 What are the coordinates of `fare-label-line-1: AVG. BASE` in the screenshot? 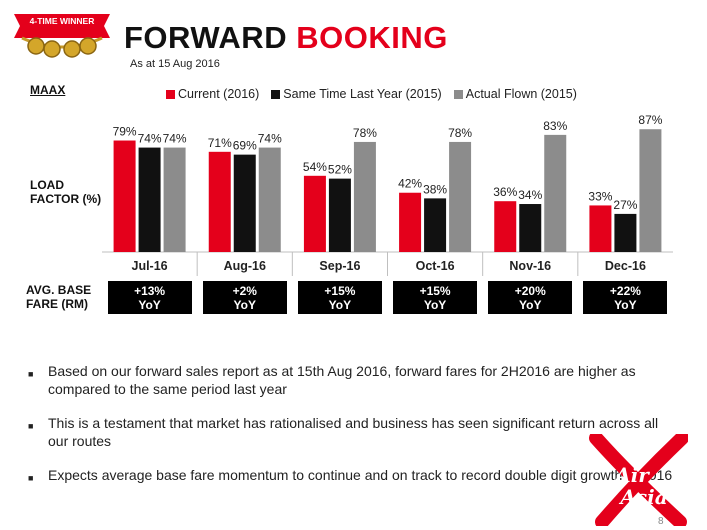 It's located at (59, 290).